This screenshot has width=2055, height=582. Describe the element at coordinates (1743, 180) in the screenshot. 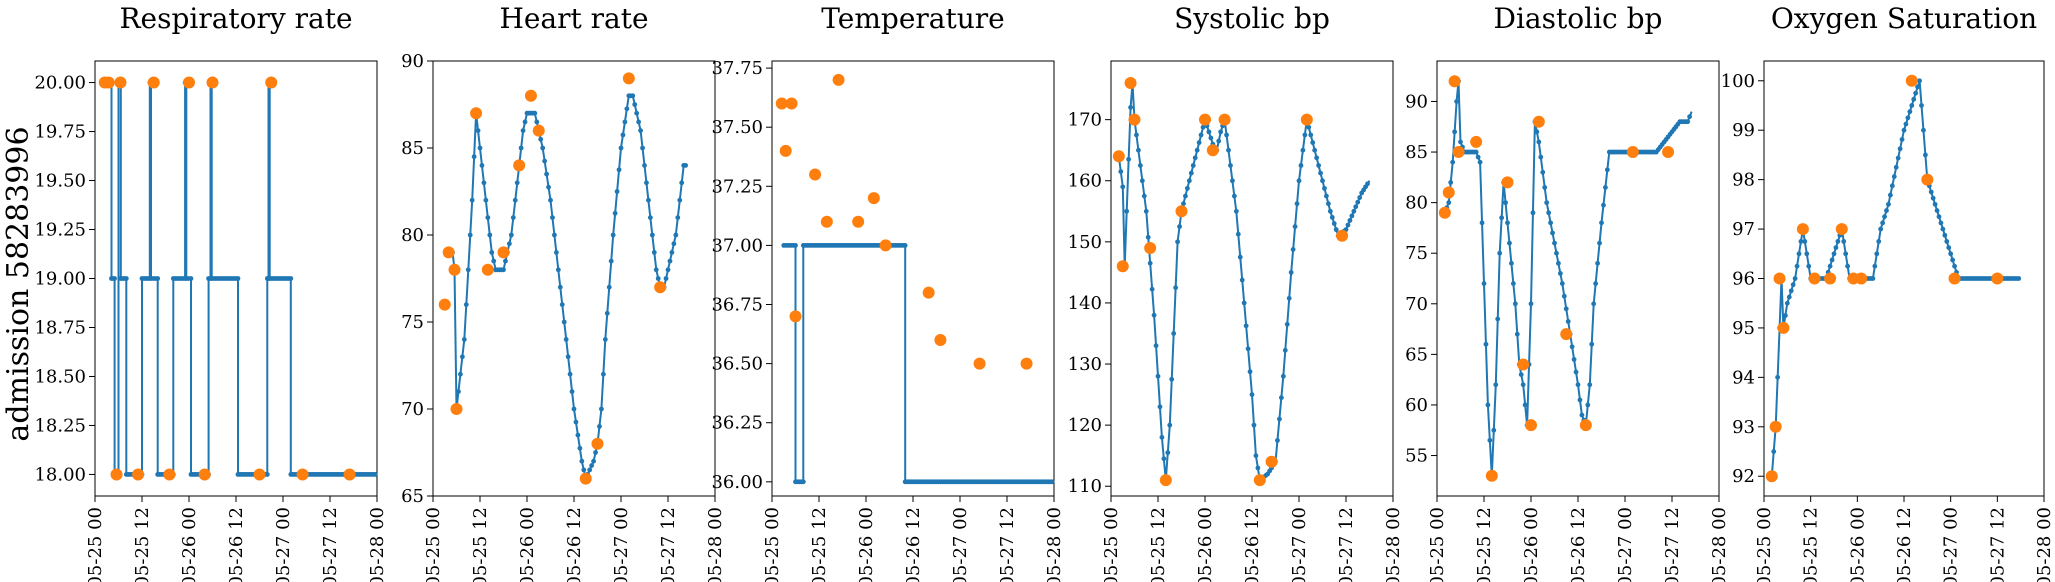

I see `y-tick-label: 98` at that location.